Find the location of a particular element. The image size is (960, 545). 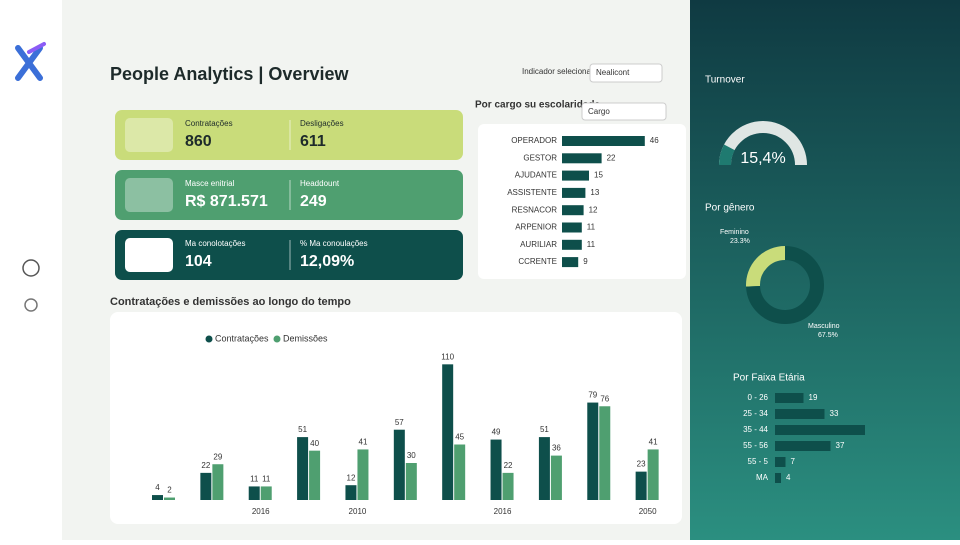

kpi-label: Desligações is located at coordinates (322, 123).